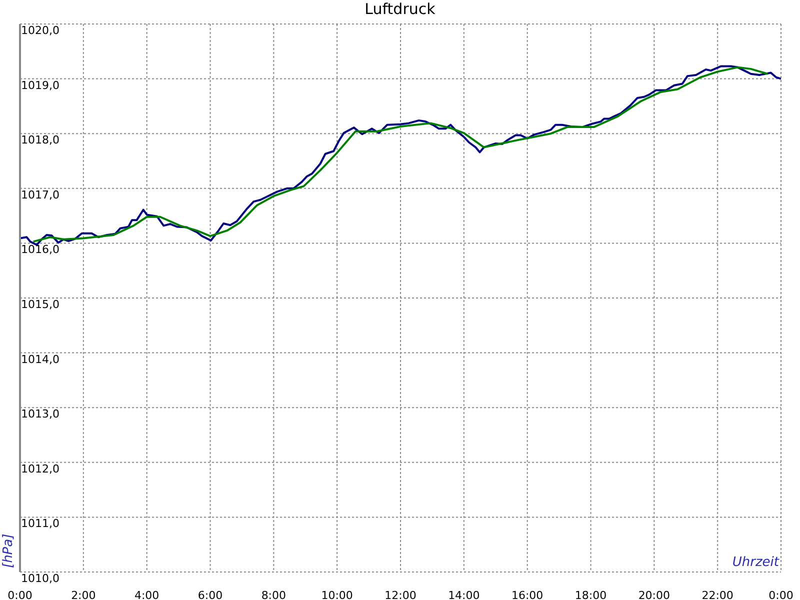 Image resolution: width=800 pixels, height=600 pixels. What do you see at coordinates (40, 195) in the screenshot?
I see `y-tick-label: 1017,0` at bounding box center [40, 195].